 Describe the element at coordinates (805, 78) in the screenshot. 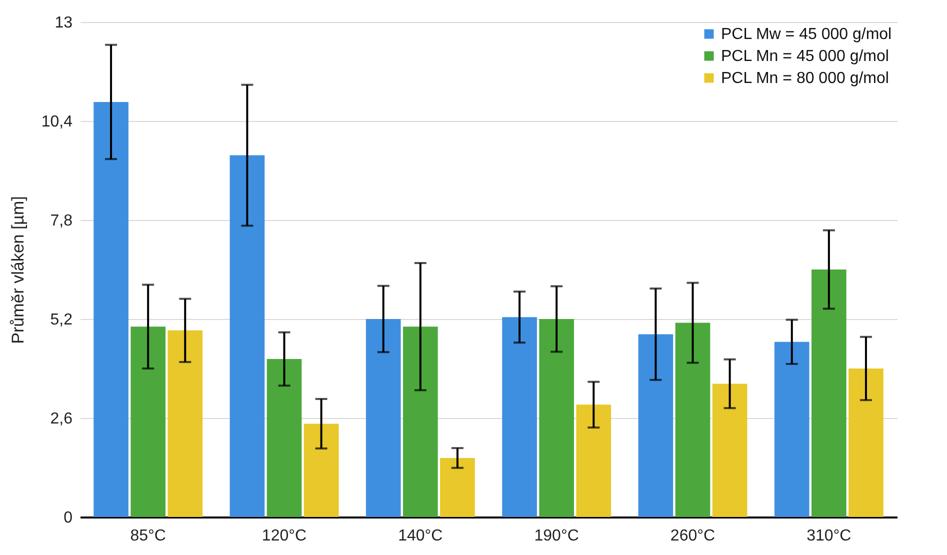

I see `legend-label: PCL Mn = 80 000 g/mol` at that location.